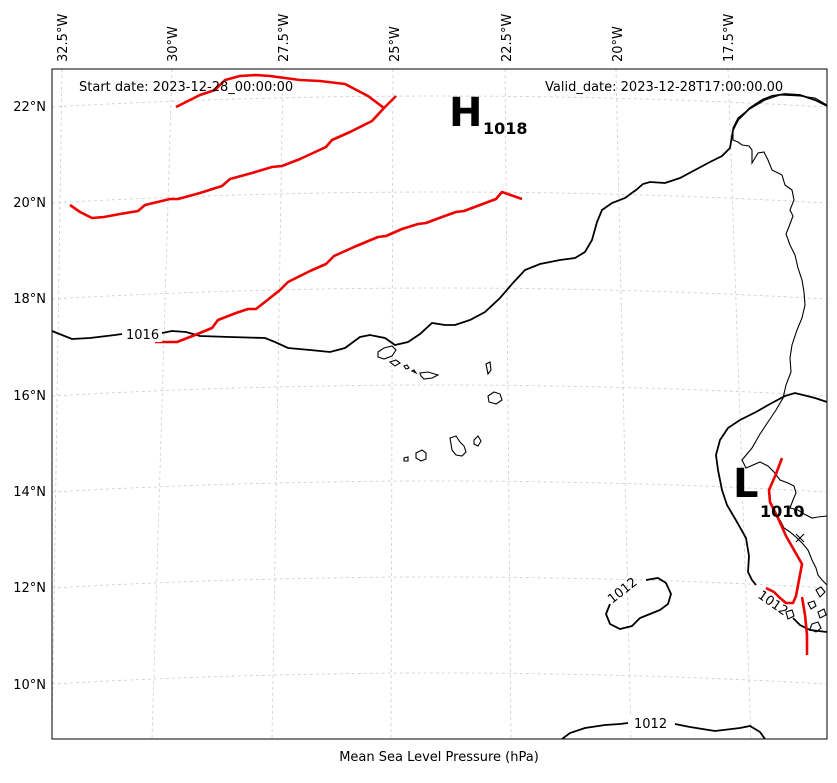  Describe the element at coordinates (746, 484) in the screenshot. I see `low-pressure-letter: L` at that location.